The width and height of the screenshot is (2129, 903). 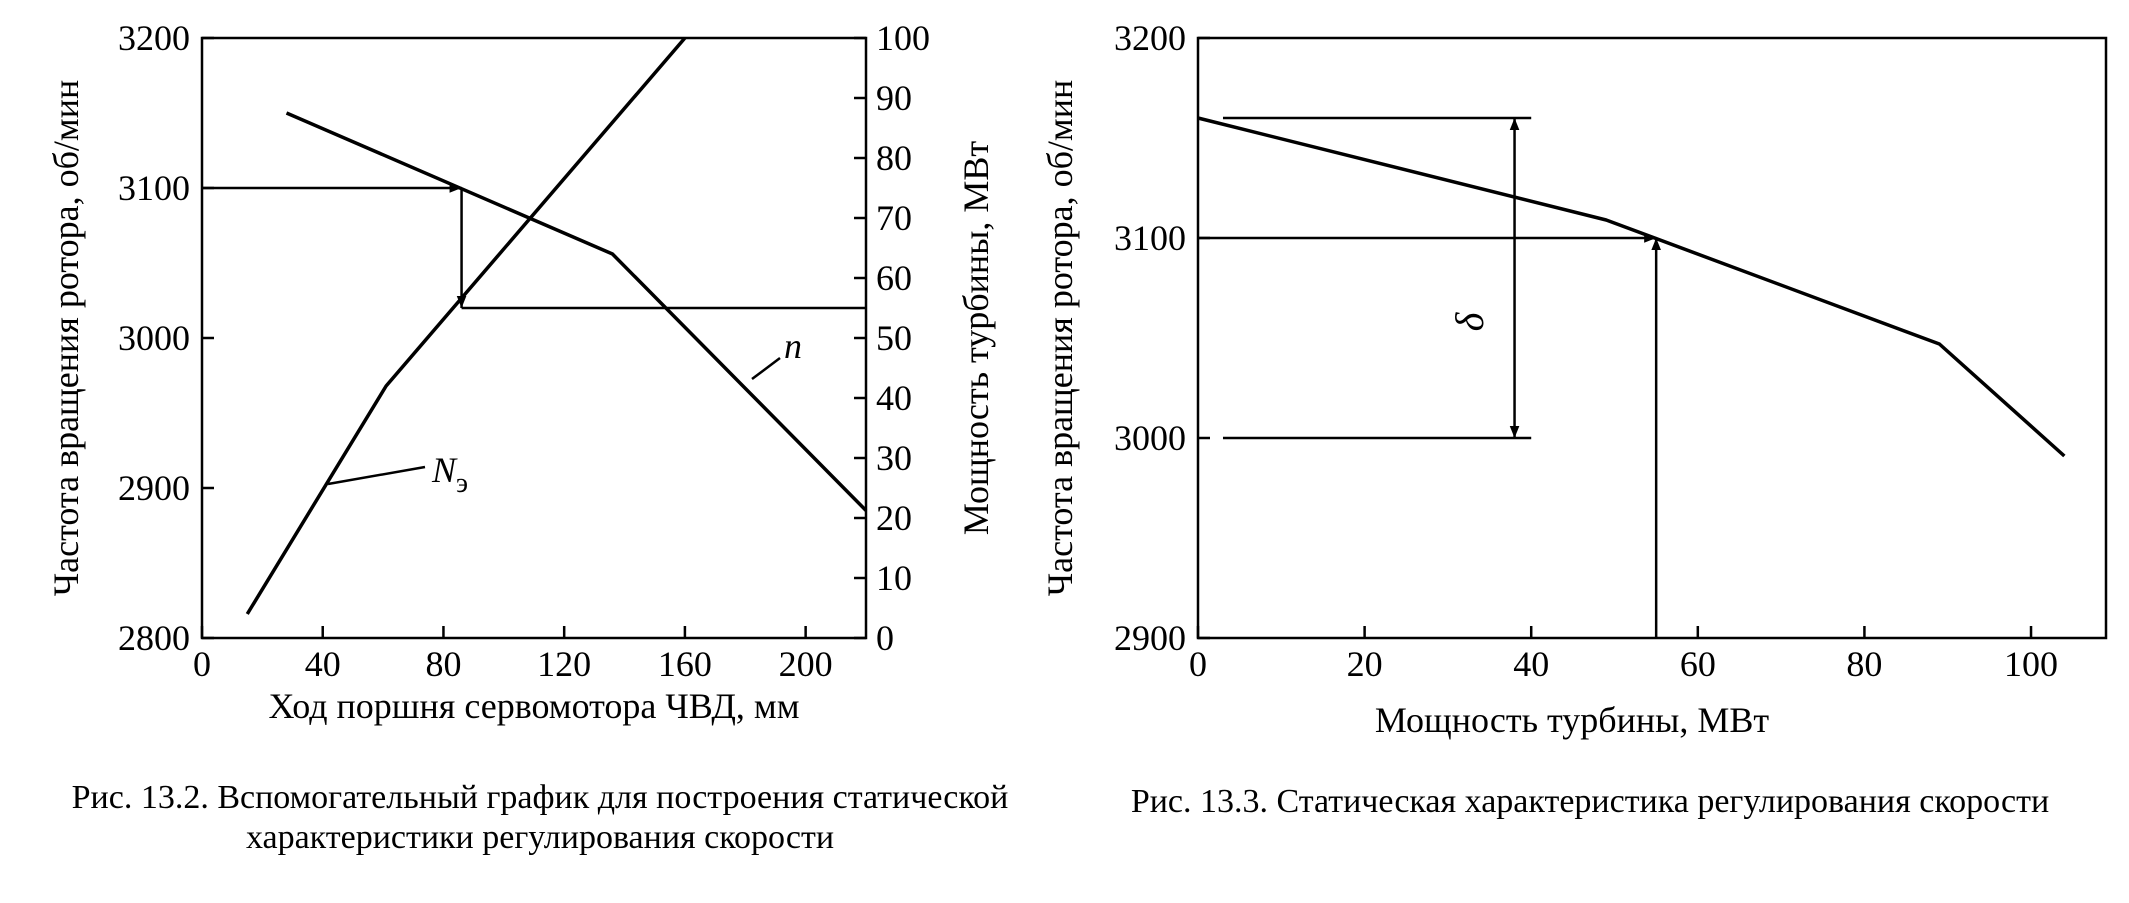 I want to click on chart1-series-line-n, so click(x=576, y=311).